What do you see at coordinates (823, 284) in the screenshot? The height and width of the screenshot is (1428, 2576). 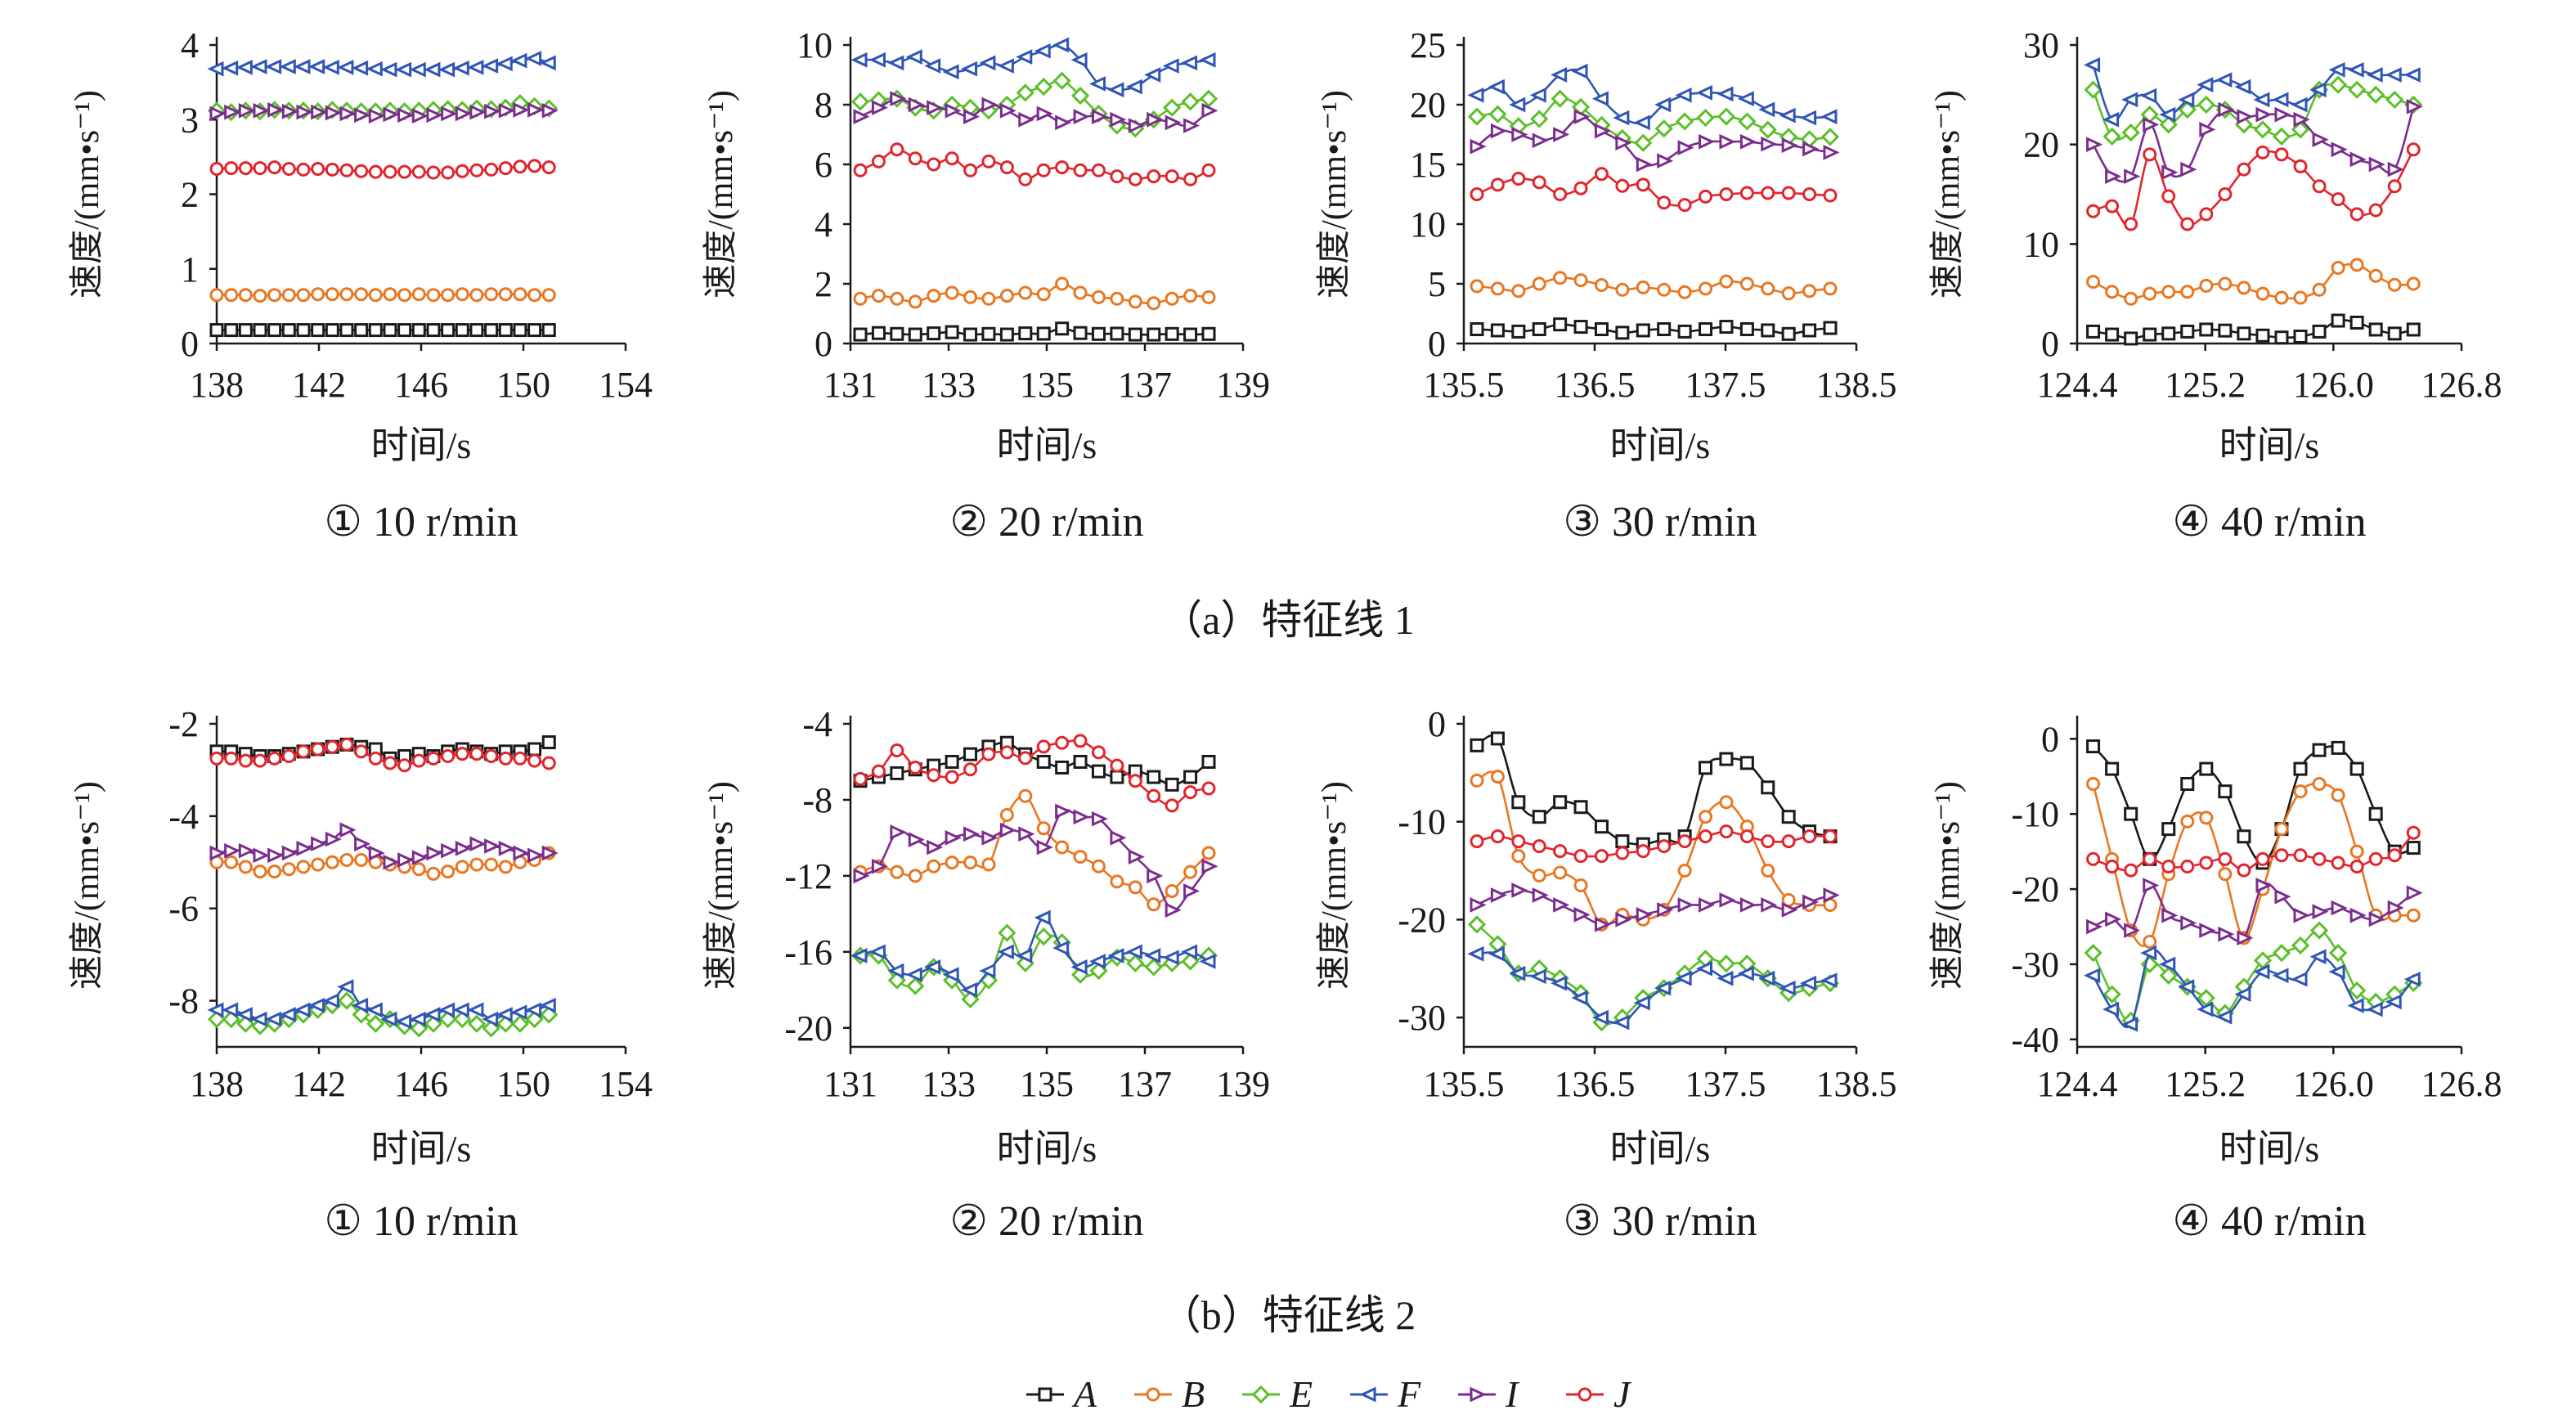 I see `y-tick-label: 2` at bounding box center [823, 284].